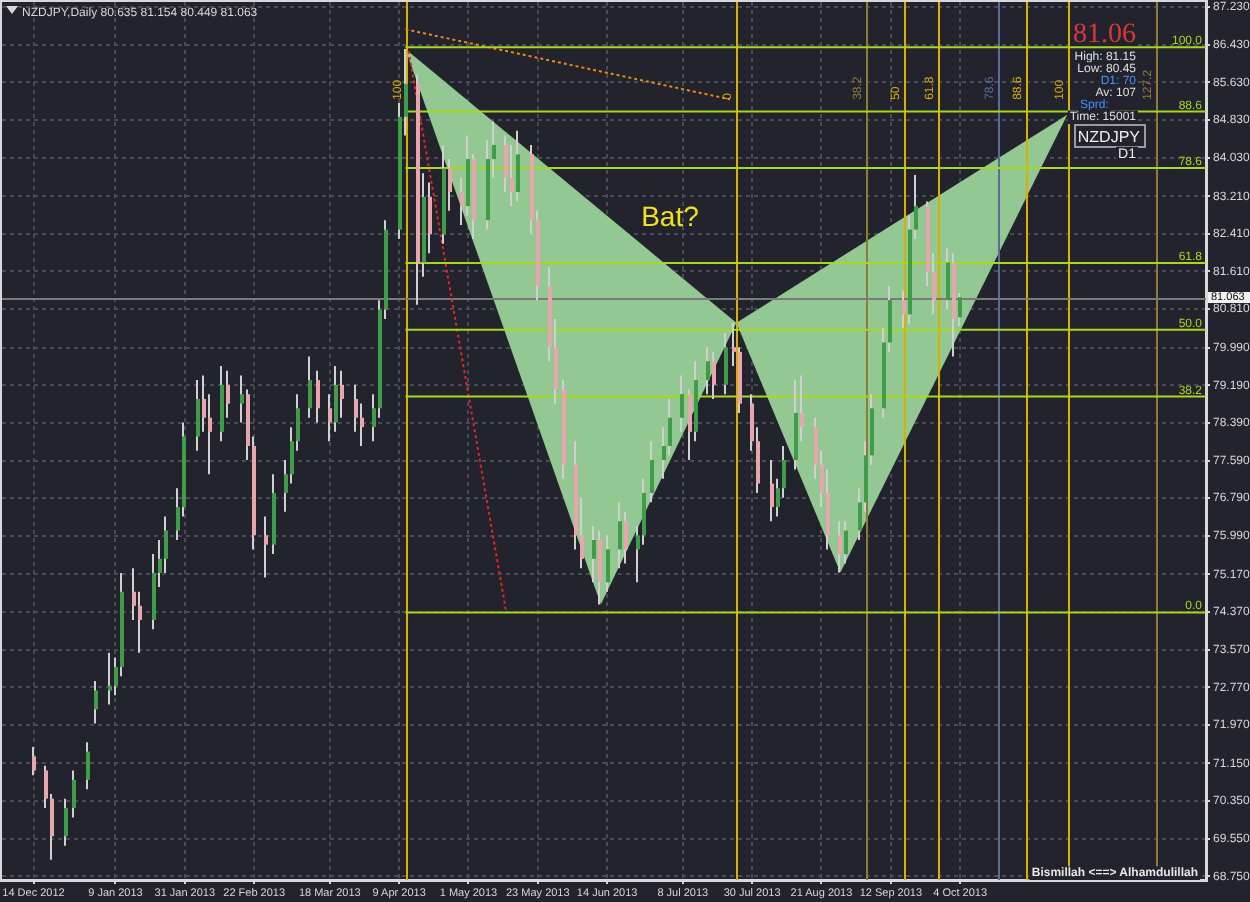  I want to click on annotation: 81.06, so click(1104, 35).